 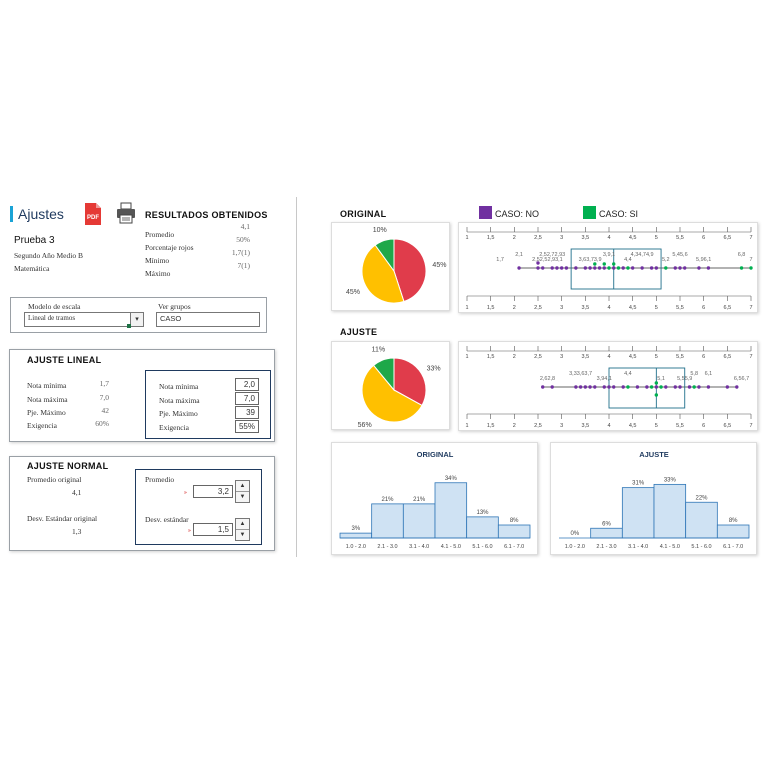 What do you see at coordinates (245, 226) in the screenshot?
I see `result-value: 4,1` at bounding box center [245, 226].